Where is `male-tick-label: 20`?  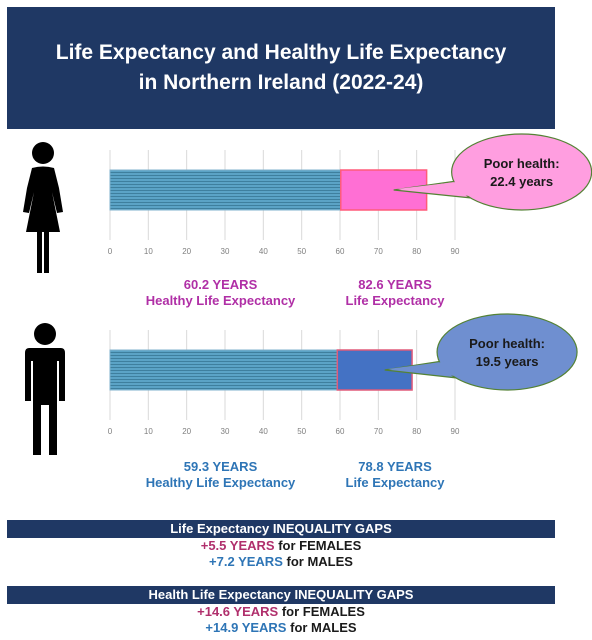
male-tick-label: 20 is located at coordinates (186, 431).